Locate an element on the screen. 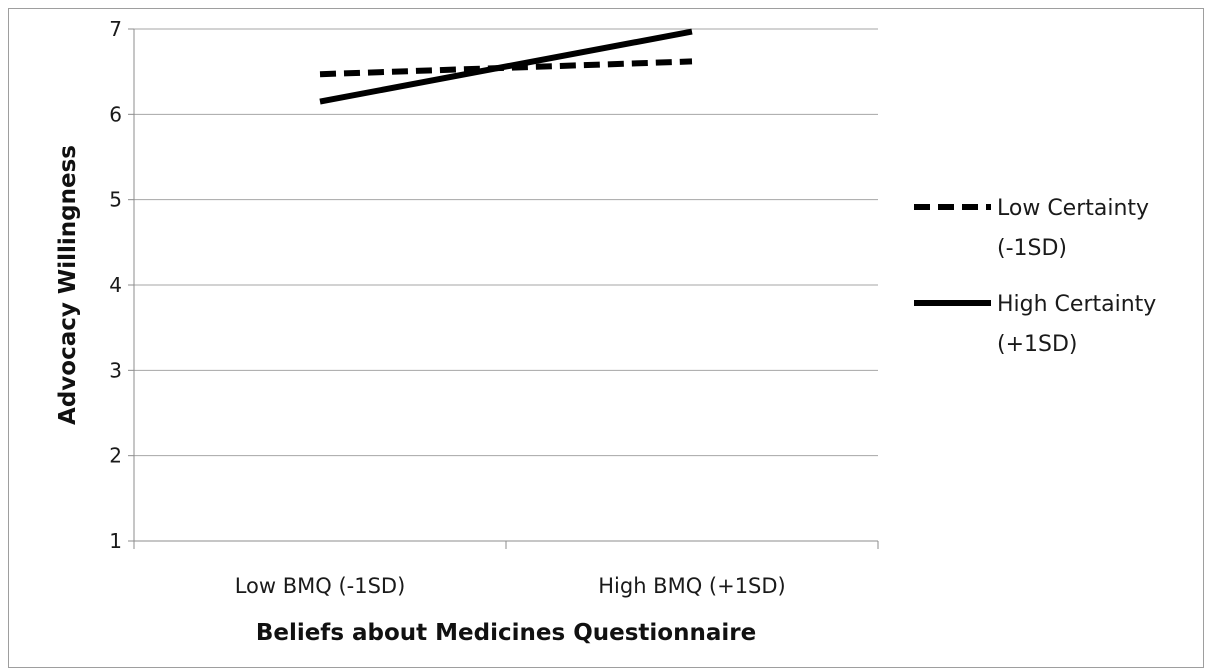  series-line-low-certainty is located at coordinates (506, 68).